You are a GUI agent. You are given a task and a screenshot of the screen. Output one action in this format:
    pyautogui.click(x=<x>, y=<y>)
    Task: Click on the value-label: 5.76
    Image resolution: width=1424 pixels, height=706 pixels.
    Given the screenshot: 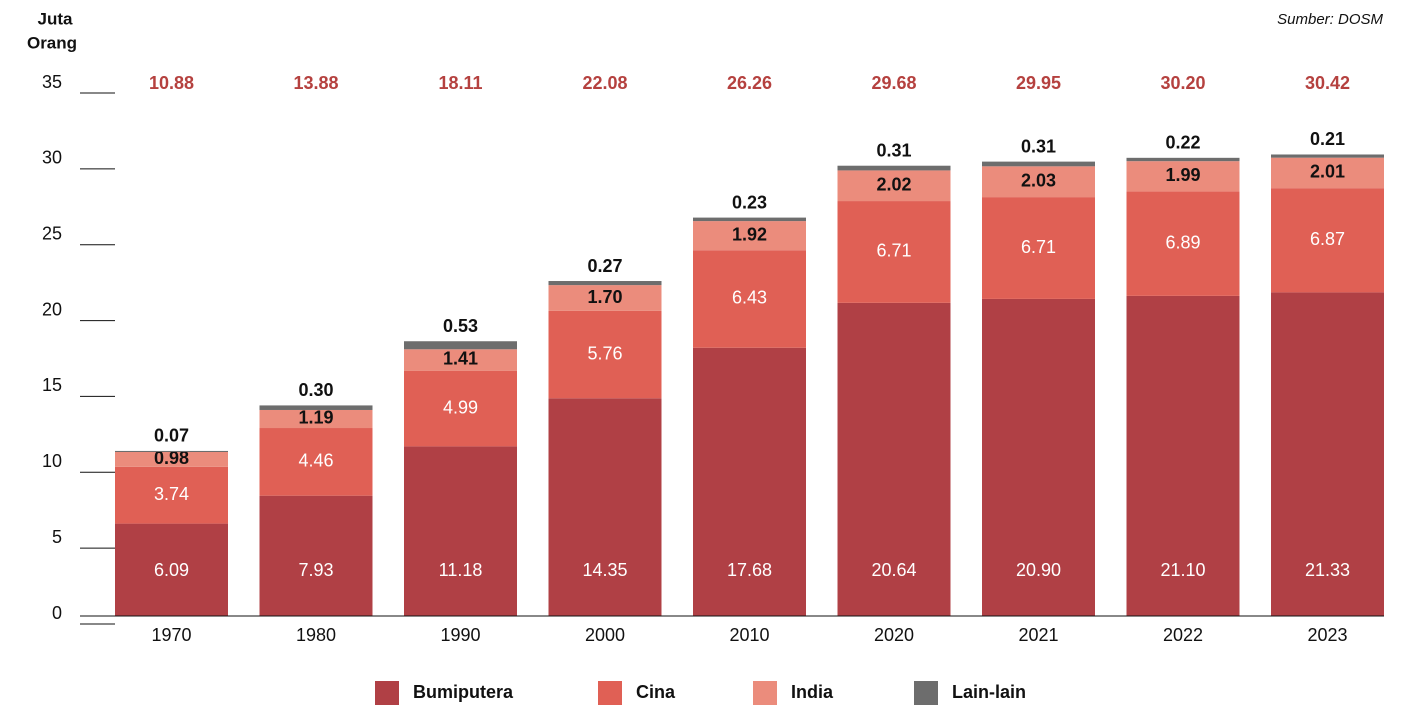 What is the action you would take?
    pyautogui.click(x=604, y=353)
    